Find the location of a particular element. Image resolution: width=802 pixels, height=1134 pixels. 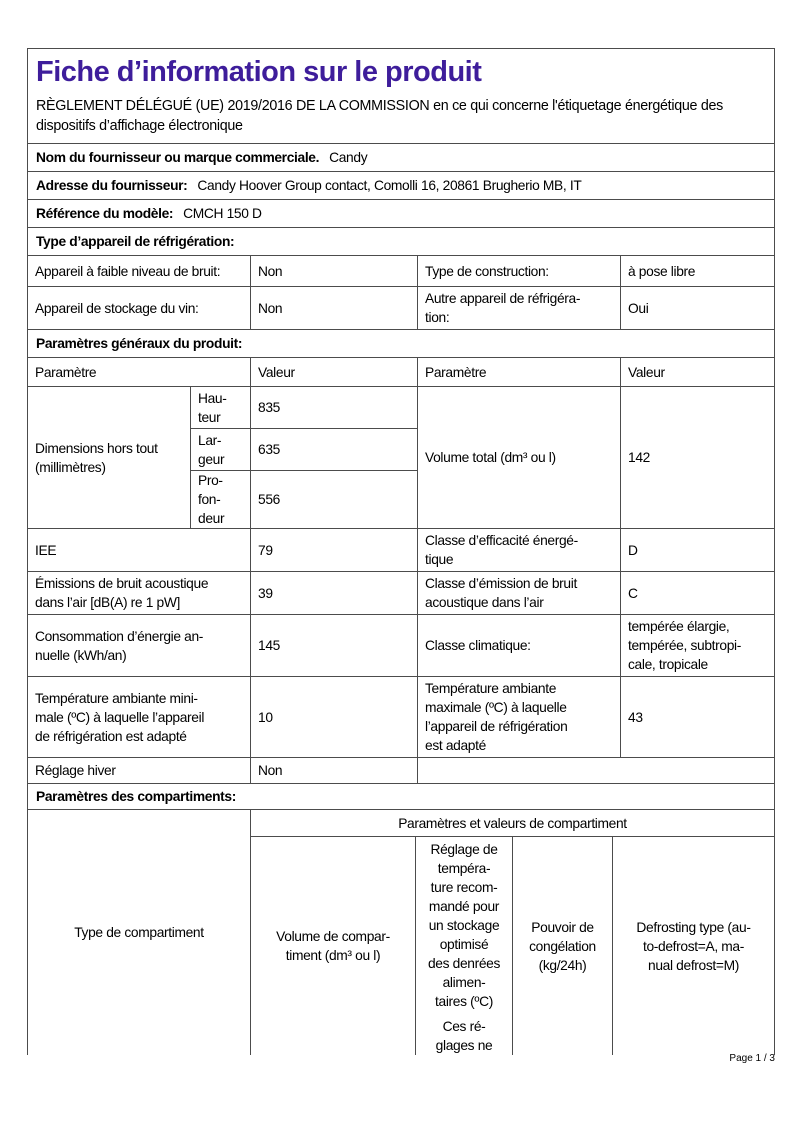

model-reference-row: Référence du modèle: CMCH 150 D is located at coordinates (401, 214).